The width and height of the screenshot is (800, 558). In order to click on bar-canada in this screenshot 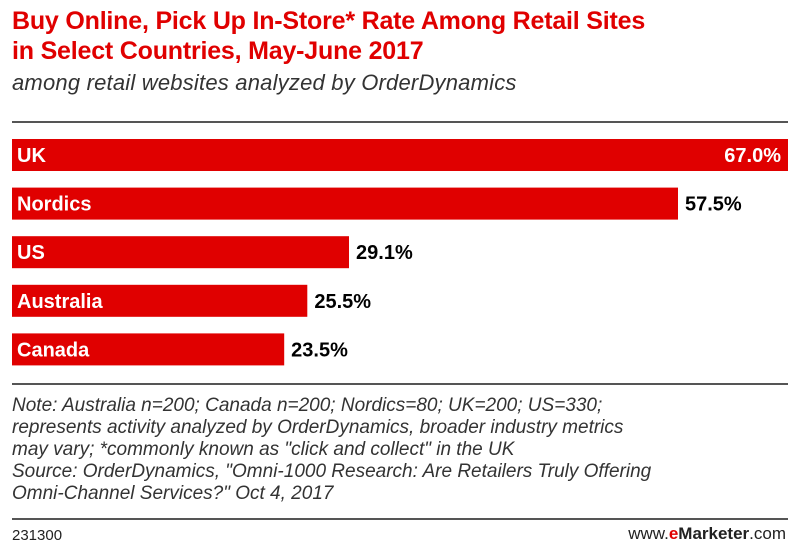, I will do `click(148, 349)`.